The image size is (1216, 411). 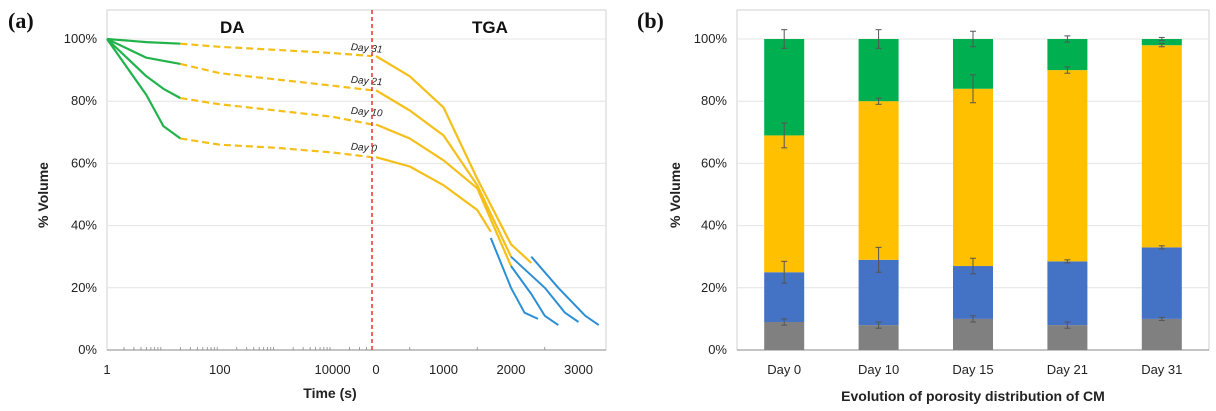 I want to click on panel-a-y-tick-label: 40%, so click(x=84, y=225).